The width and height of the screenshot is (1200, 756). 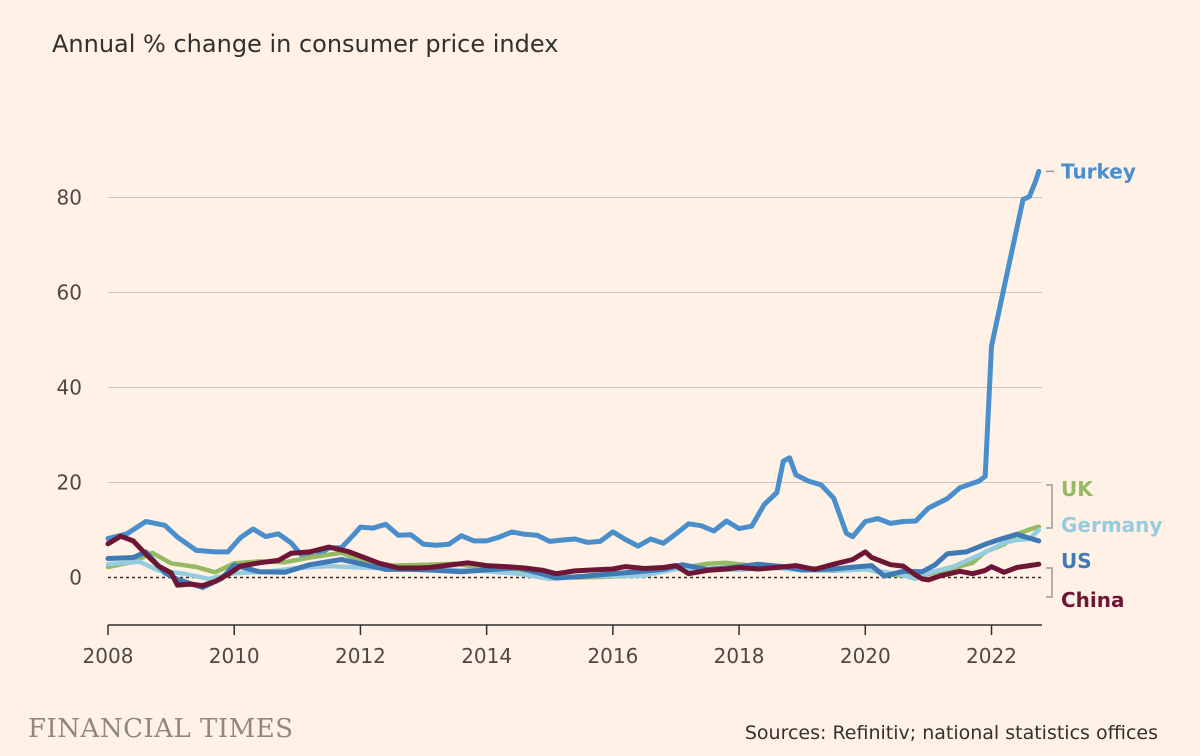 What do you see at coordinates (1111, 525) in the screenshot?
I see `end-label-germany: Germany` at bounding box center [1111, 525].